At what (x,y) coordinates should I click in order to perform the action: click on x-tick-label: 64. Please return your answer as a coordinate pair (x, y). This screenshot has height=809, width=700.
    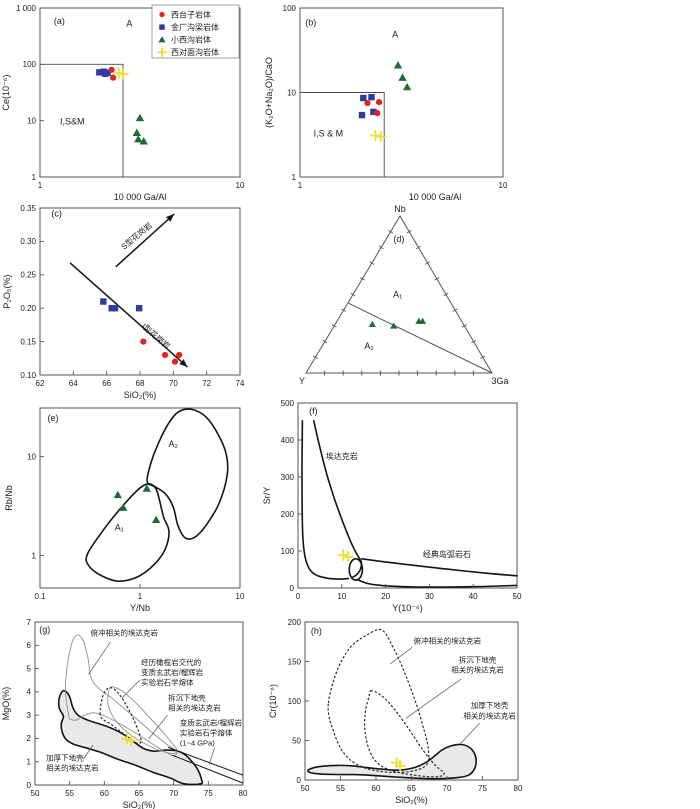
    Looking at the image, I should click on (73, 383).